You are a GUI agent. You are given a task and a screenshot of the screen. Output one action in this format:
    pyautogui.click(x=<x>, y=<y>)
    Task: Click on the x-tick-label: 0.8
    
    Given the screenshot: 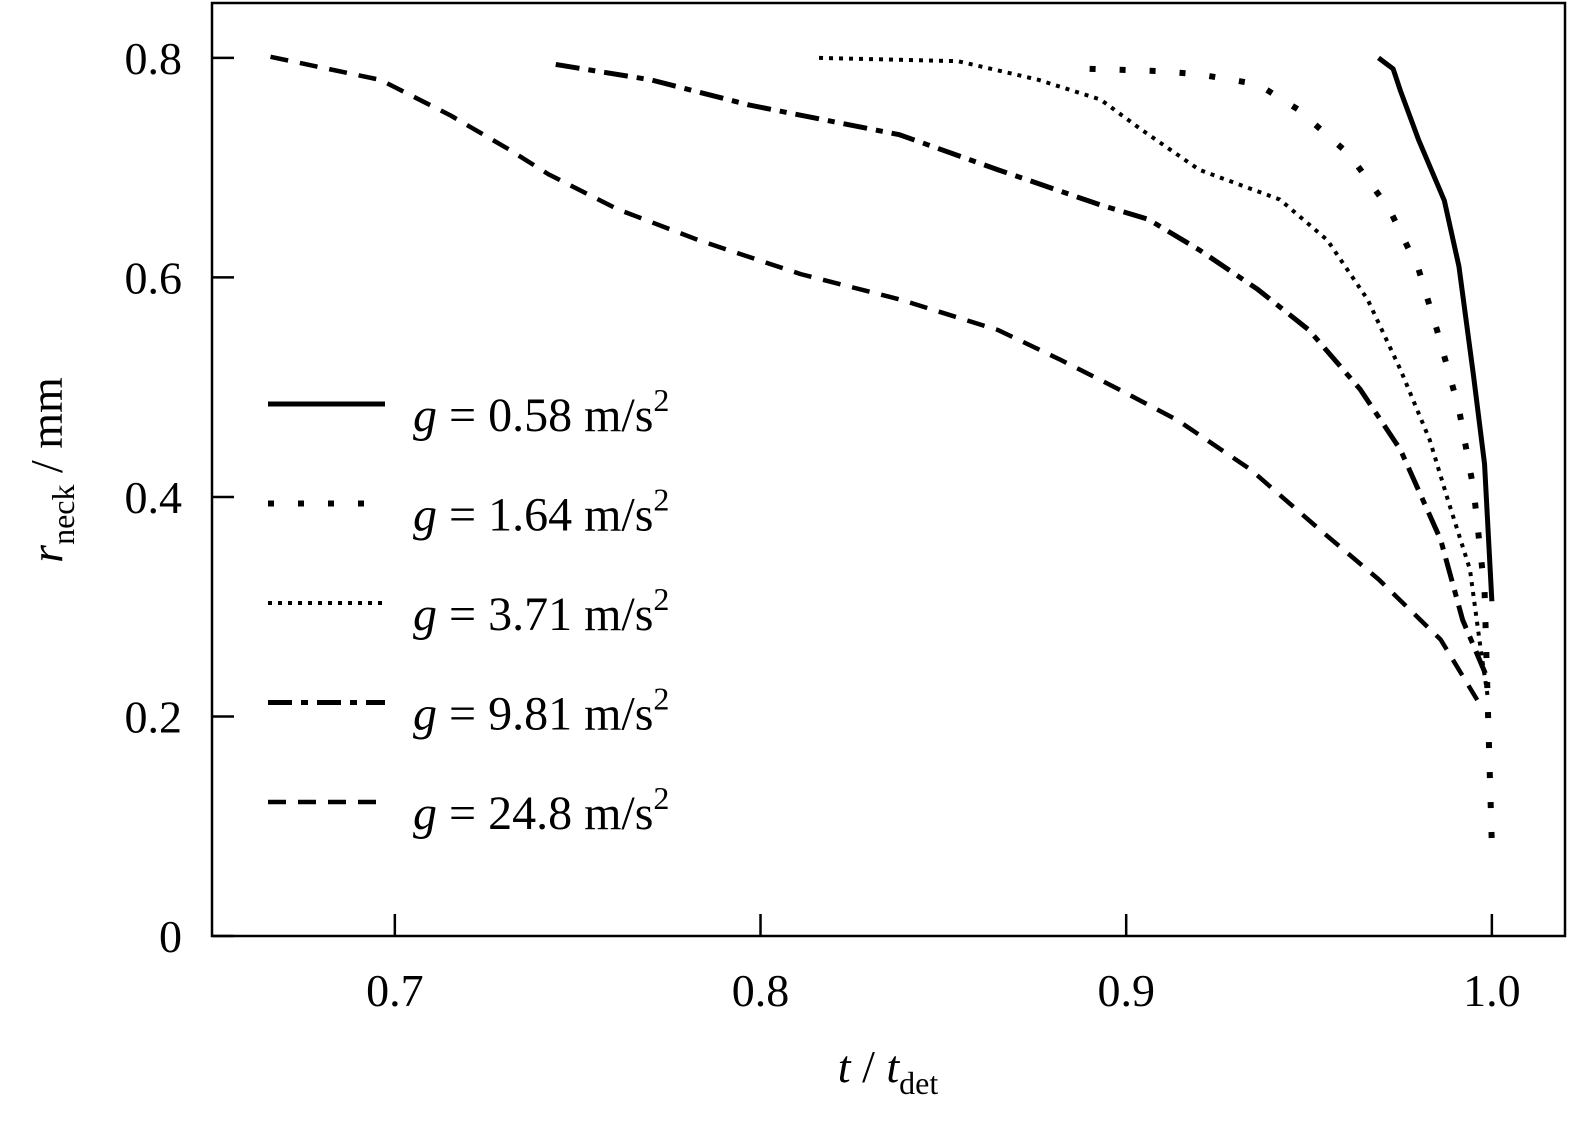 What is the action you would take?
    pyautogui.click(x=761, y=990)
    